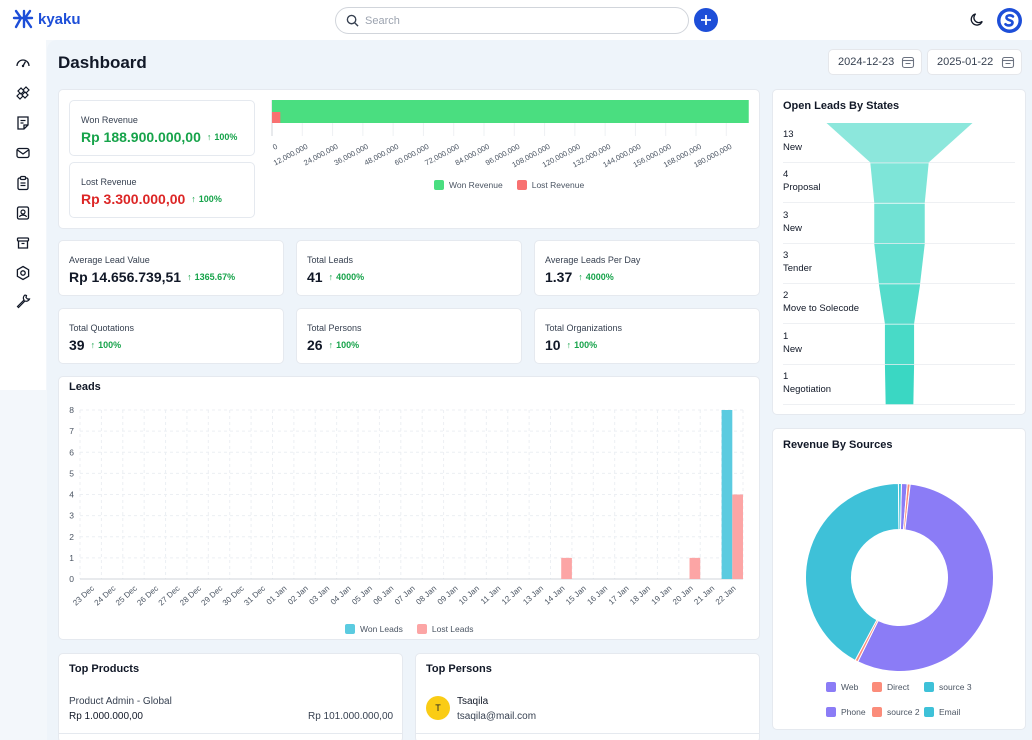  Describe the element at coordinates (841, 106) in the screenshot. I see `open-leads-title: Open Leads By States` at that location.